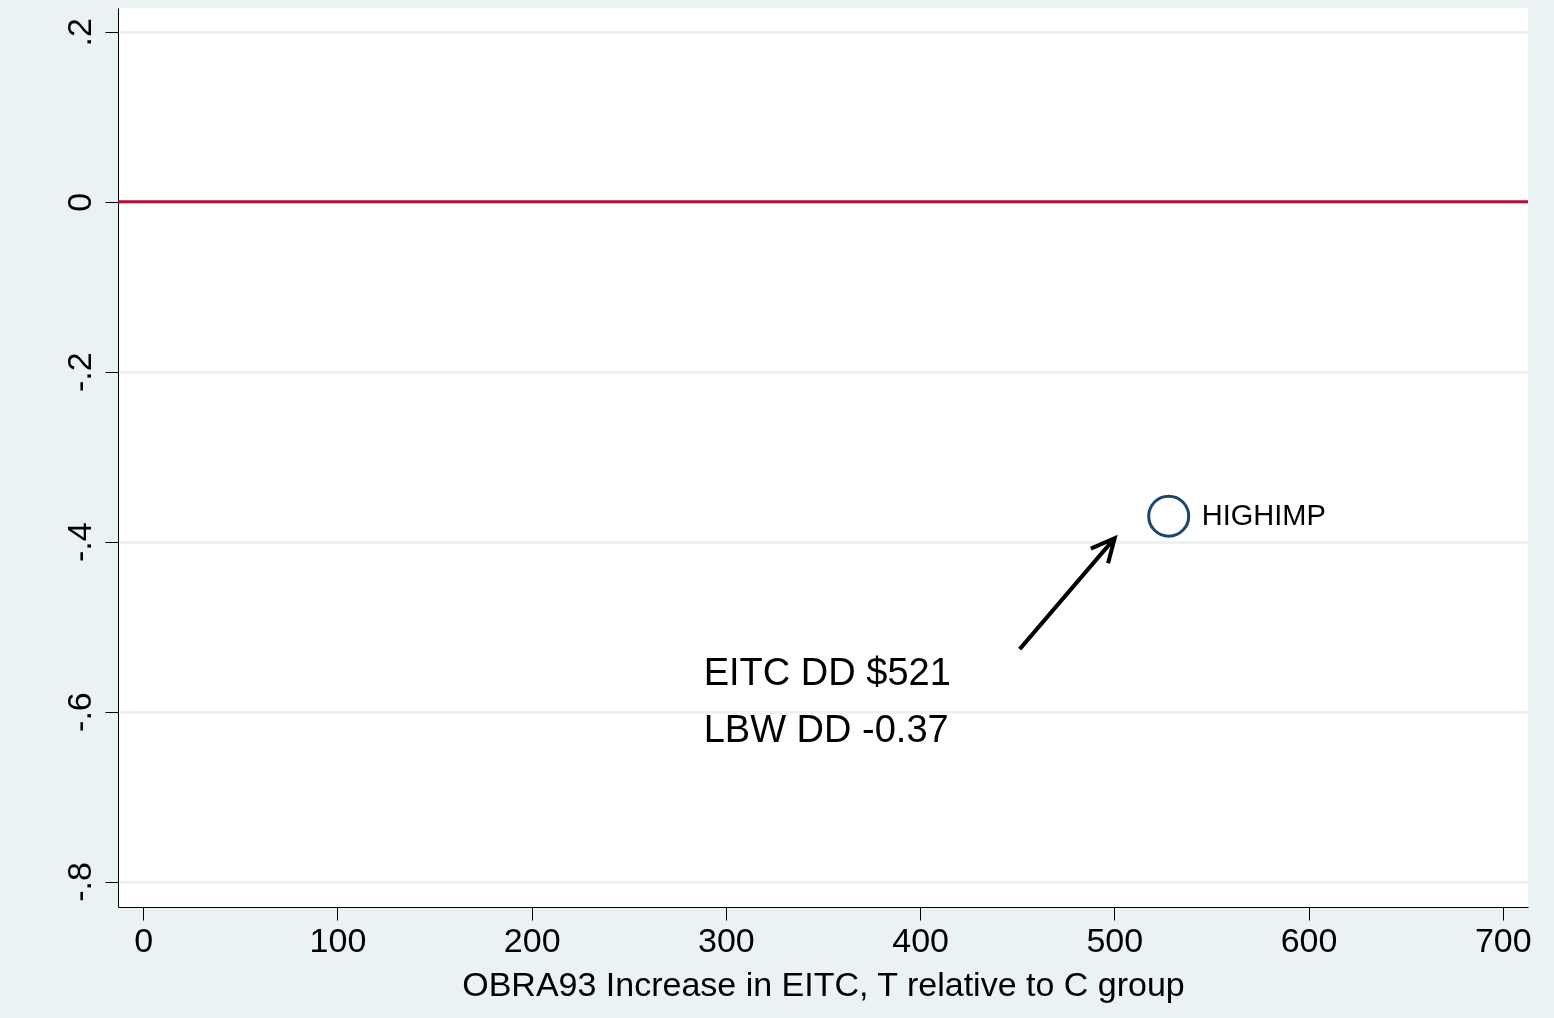  What do you see at coordinates (78, 542) in the screenshot?
I see `y-tick-label: -.4` at bounding box center [78, 542].